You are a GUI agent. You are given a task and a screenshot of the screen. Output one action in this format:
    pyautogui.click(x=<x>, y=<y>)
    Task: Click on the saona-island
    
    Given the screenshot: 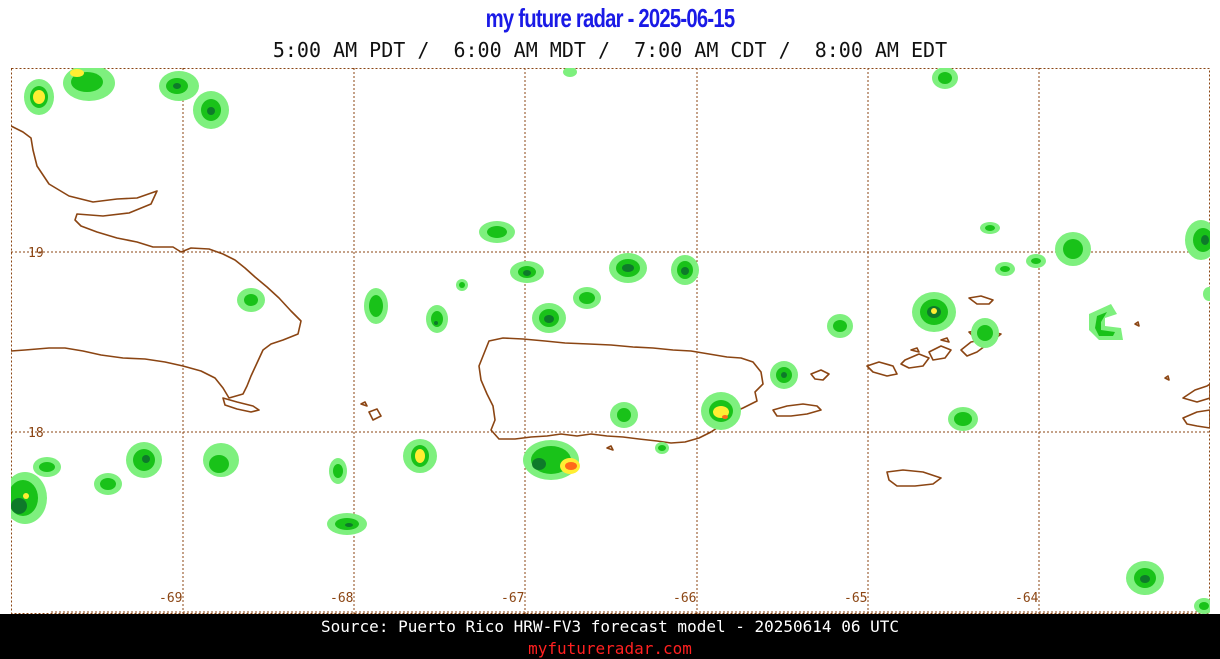 What is the action you would take?
    pyautogui.click(x=241, y=405)
    